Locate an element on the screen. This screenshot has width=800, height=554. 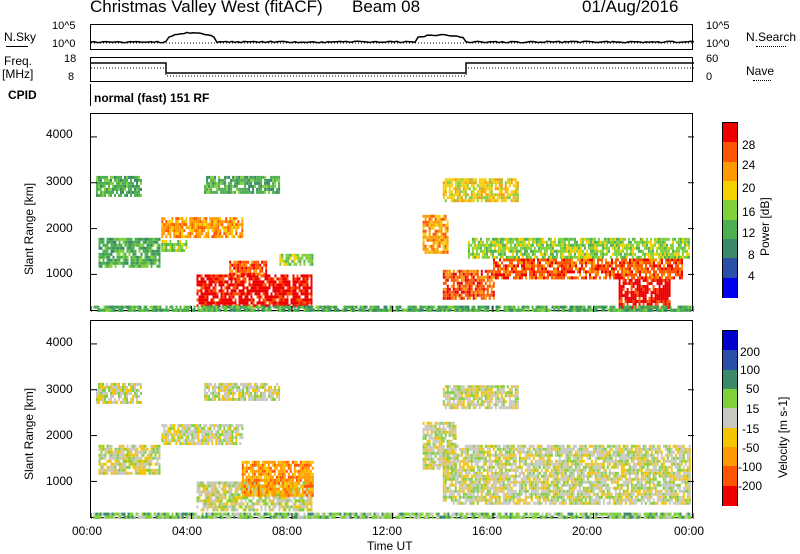
power-cbar-tick: 12 is located at coordinates (749, 233).